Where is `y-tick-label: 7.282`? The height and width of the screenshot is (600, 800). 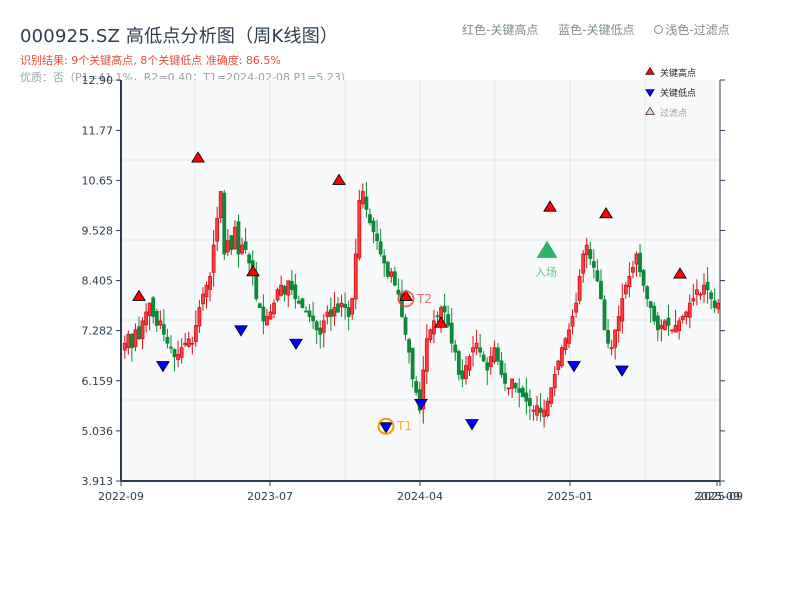
y-tick-label: 7.282 is located at coordinates (98, 331).